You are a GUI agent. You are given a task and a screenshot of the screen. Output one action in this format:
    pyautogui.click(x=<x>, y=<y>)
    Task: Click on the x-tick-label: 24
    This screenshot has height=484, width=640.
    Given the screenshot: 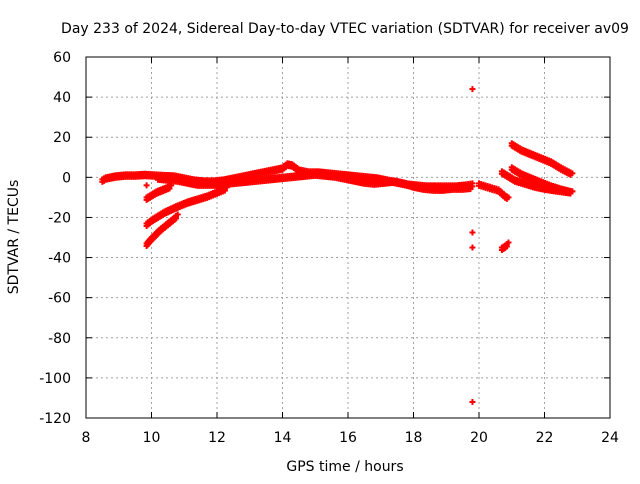 What is the action you would take?
    pyautogui.click(x=610, y=438)
    